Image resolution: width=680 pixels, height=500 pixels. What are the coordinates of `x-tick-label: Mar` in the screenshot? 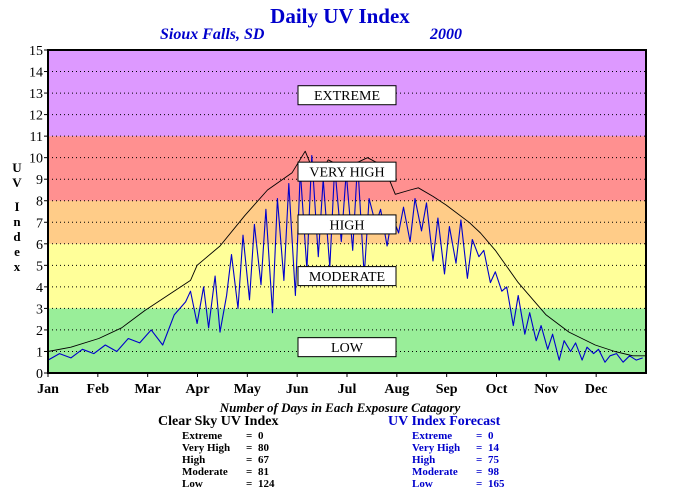 It's located at (147, 389).